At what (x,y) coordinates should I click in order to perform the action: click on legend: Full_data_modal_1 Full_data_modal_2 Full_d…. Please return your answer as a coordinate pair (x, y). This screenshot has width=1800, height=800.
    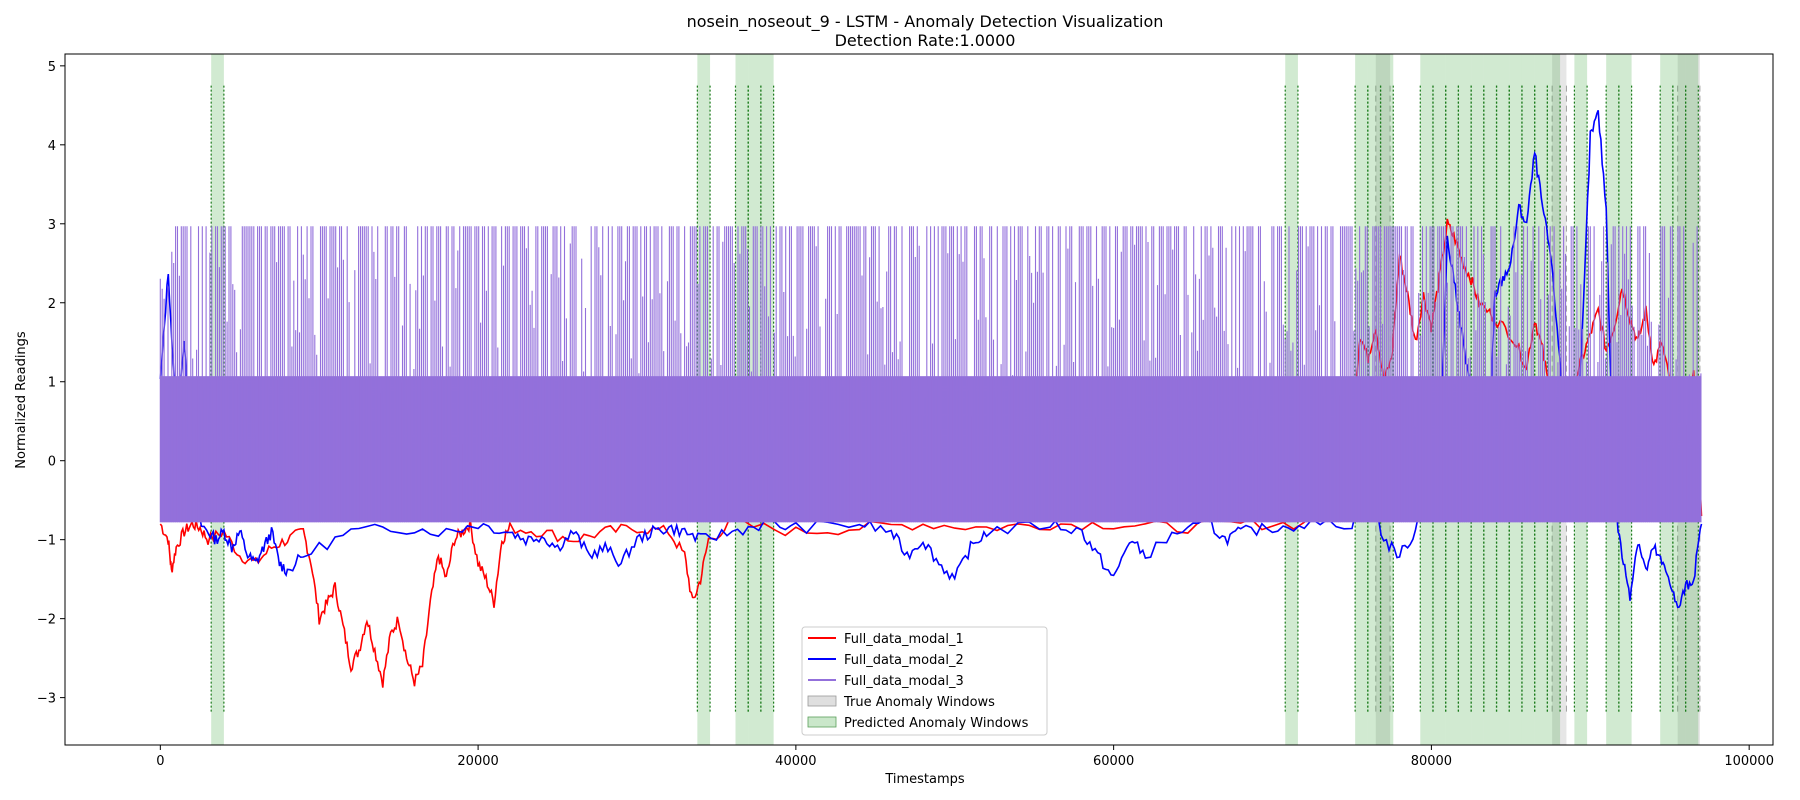
    Looking at the image, I should click on (924, 681).